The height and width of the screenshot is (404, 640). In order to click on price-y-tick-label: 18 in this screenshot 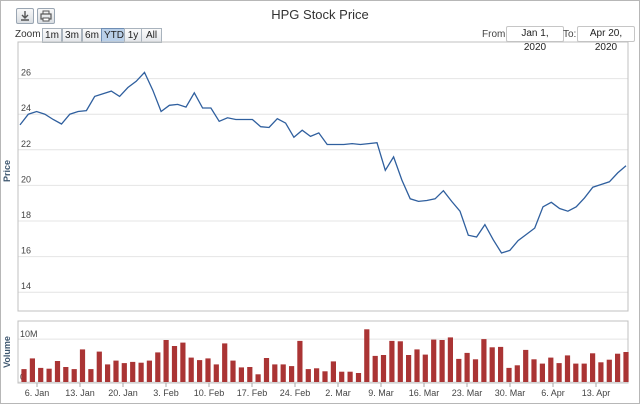, I will do `click(26, 215)`.